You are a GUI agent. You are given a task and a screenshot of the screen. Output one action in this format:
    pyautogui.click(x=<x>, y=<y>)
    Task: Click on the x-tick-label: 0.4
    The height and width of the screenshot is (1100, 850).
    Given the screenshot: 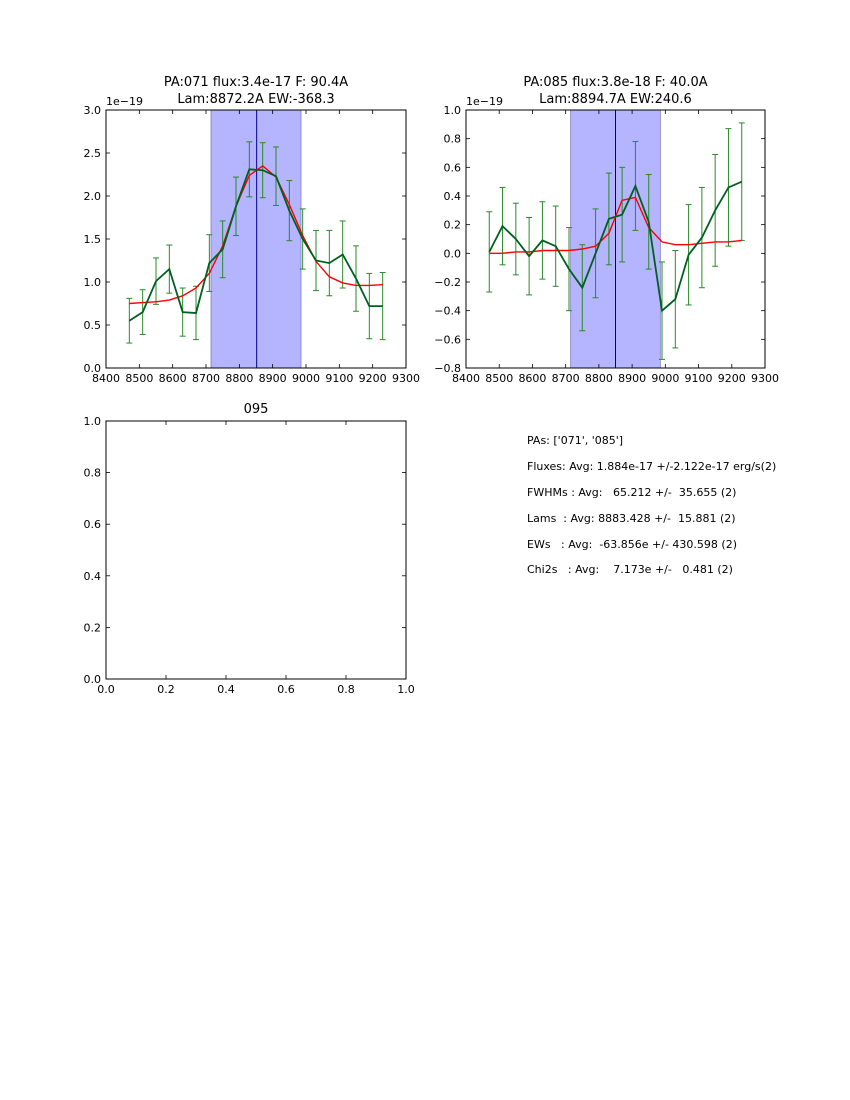 What is the action you would take?
    pyautogui.click(x=226, y=689)
    